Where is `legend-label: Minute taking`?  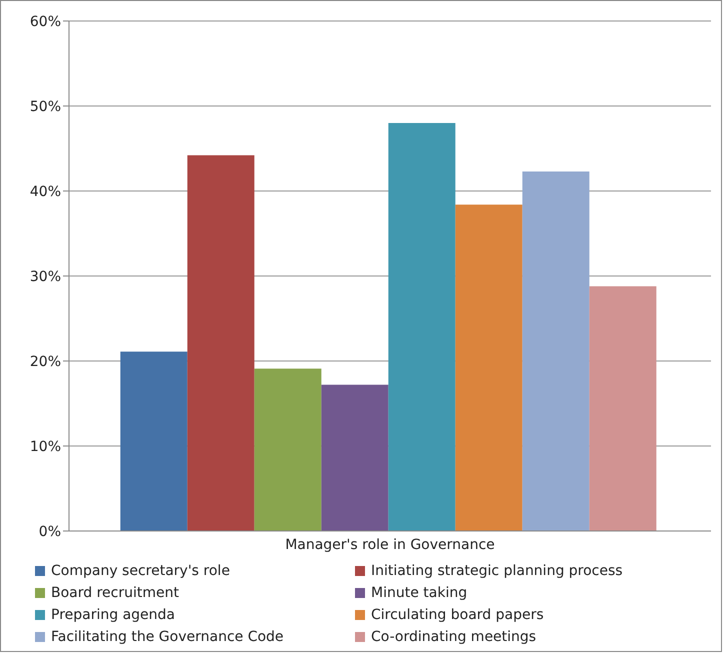
legend-label: Minute taking is located at coordinates (419, 593).